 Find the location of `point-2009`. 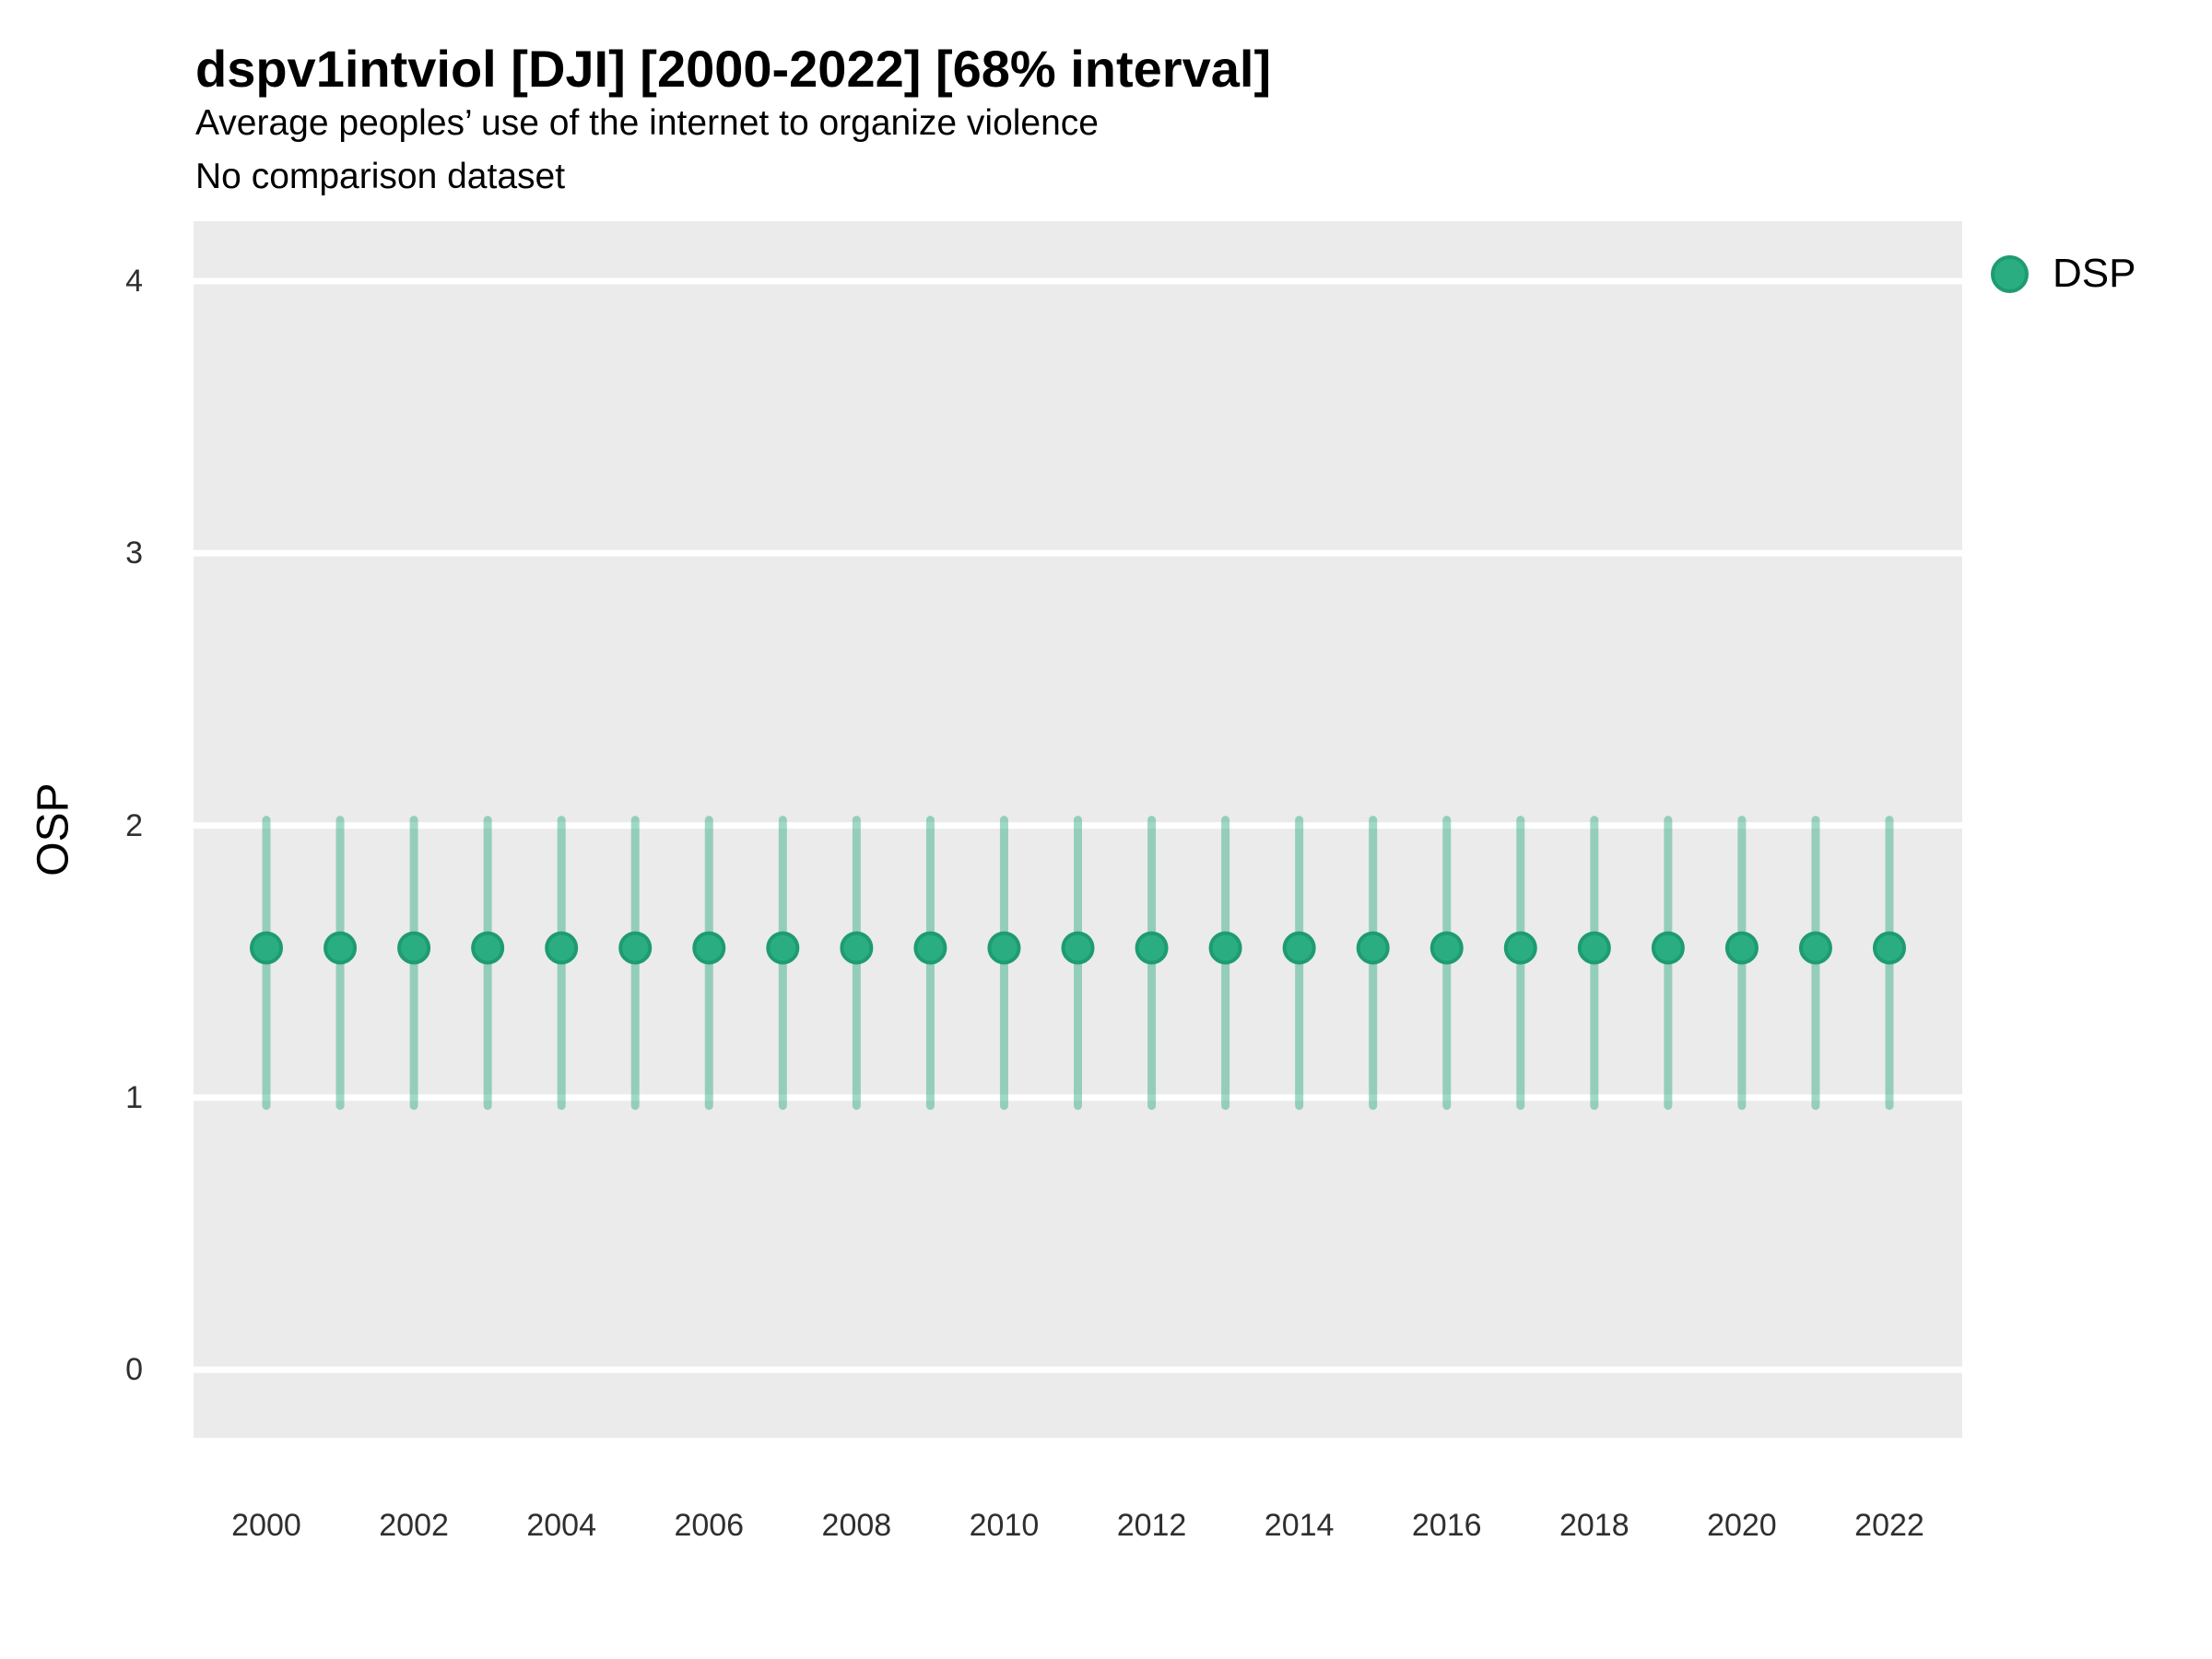

point-2009 is located at coordinates (930, 948).